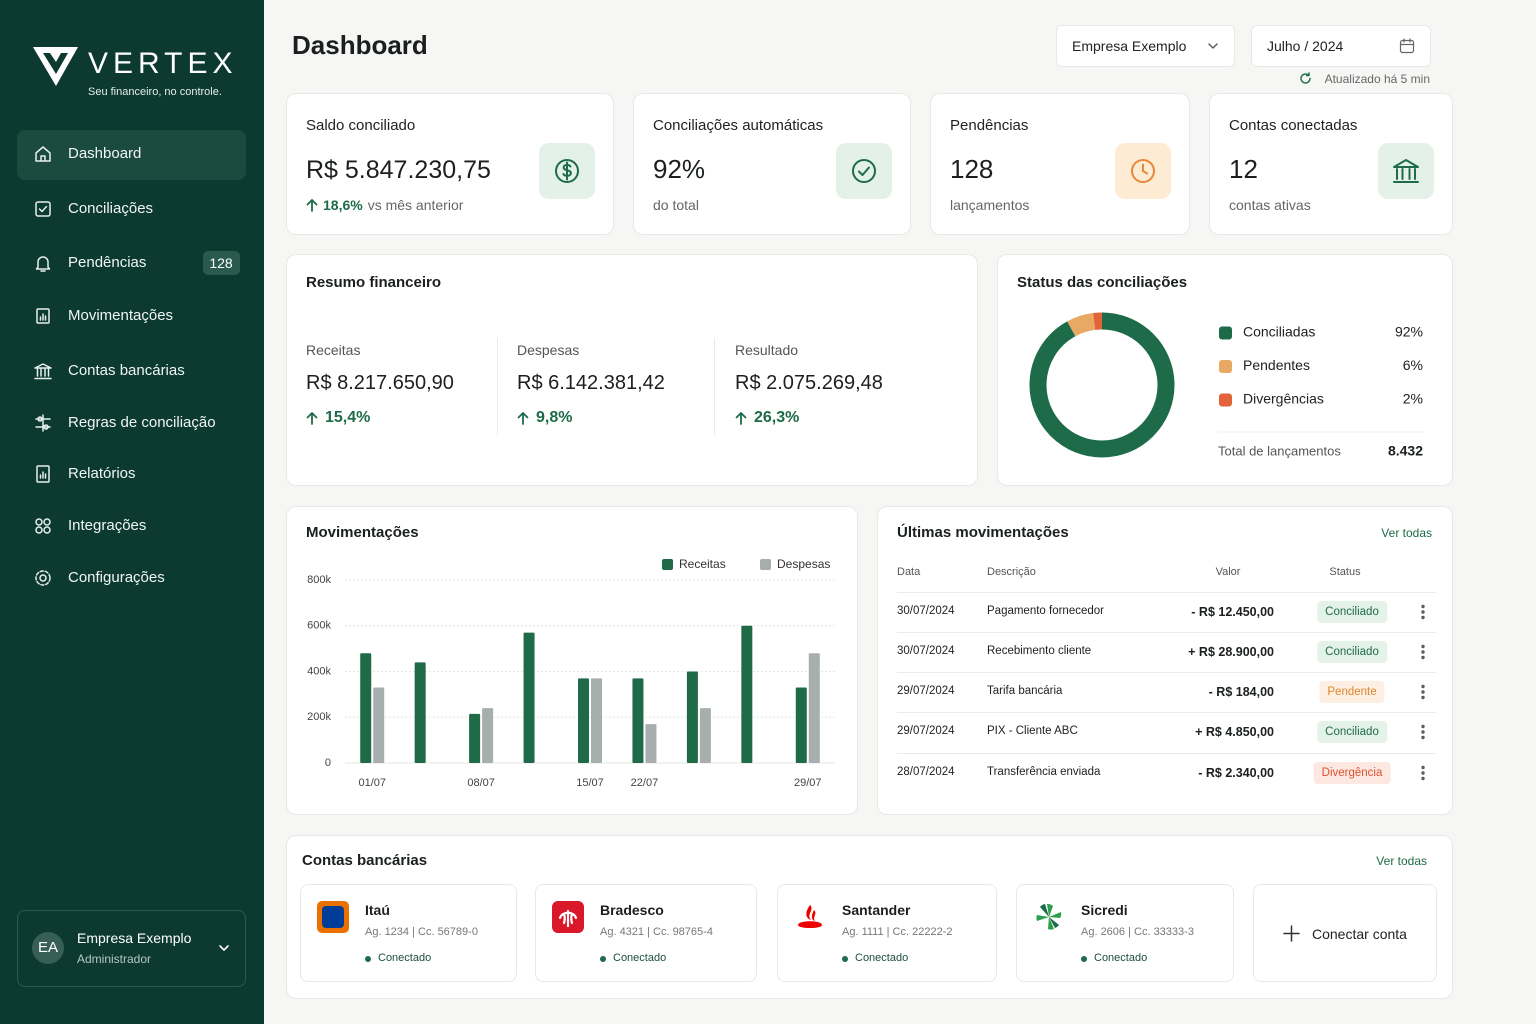  What do you see at coordinates (114, 958) in the screenshot?
I see `user-role: Administrador` at bounding box center [114, 958].